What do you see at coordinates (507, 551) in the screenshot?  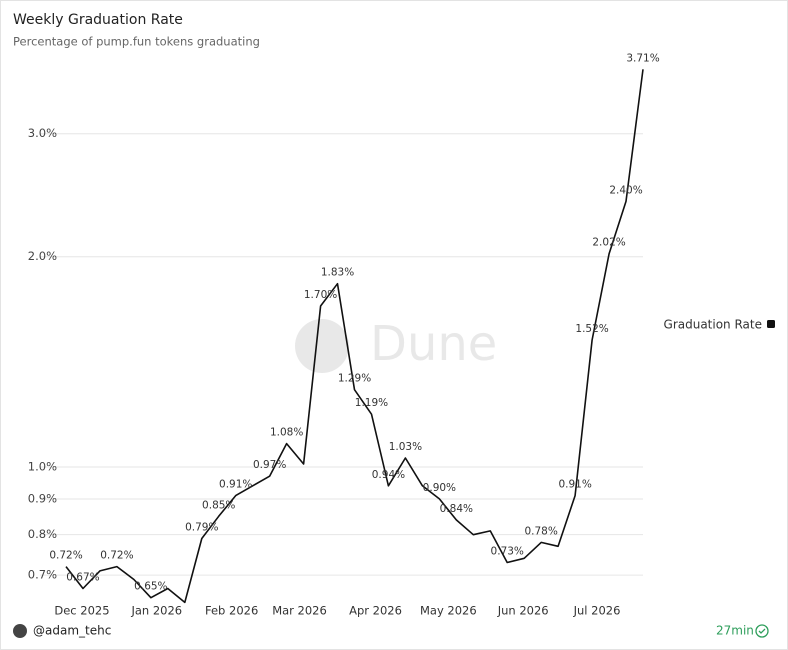 I see `data-label: 0.73%` at bounding box center [507, 551].